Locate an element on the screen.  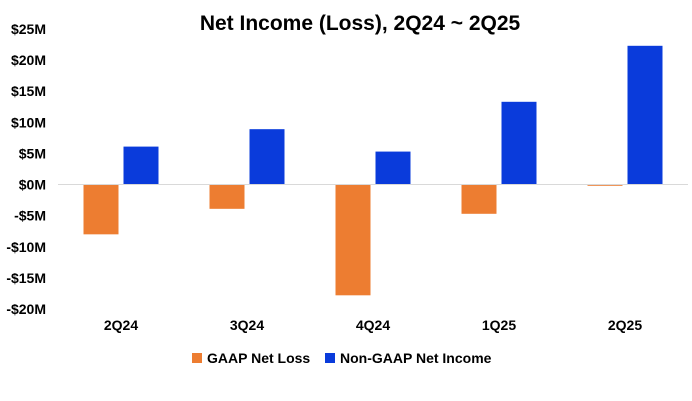
x-axis: 2Q24 3Q24 4Q24 1Q25 2Q25 is located at coordinates (373, 325).